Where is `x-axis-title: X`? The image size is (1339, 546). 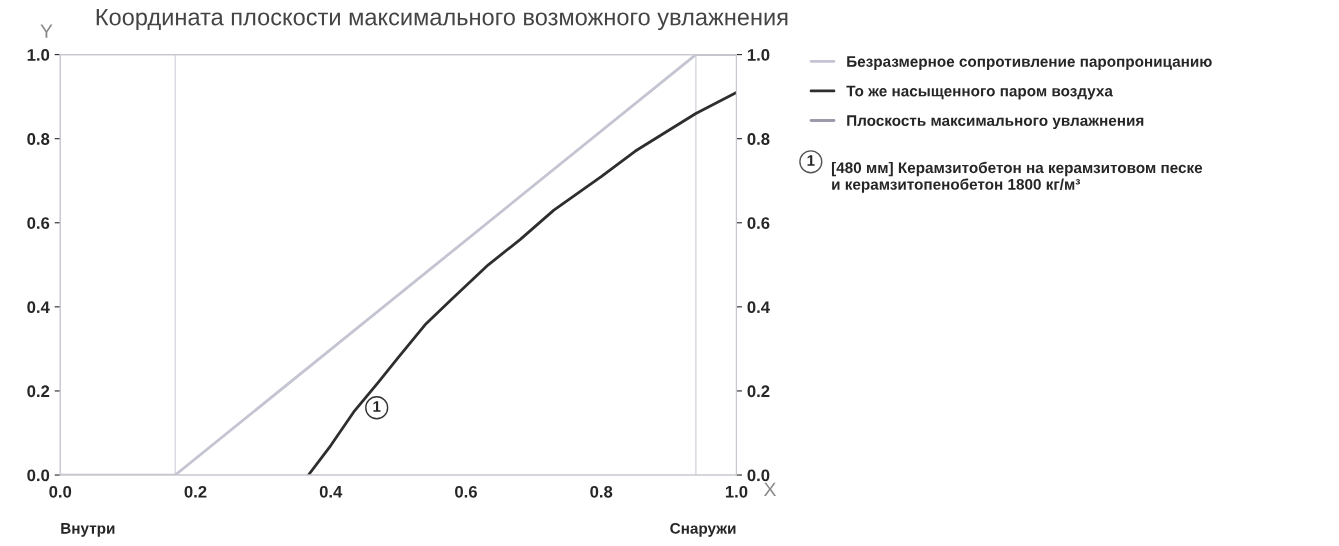 x-axis-title: X is located at coordinates (770, 489).